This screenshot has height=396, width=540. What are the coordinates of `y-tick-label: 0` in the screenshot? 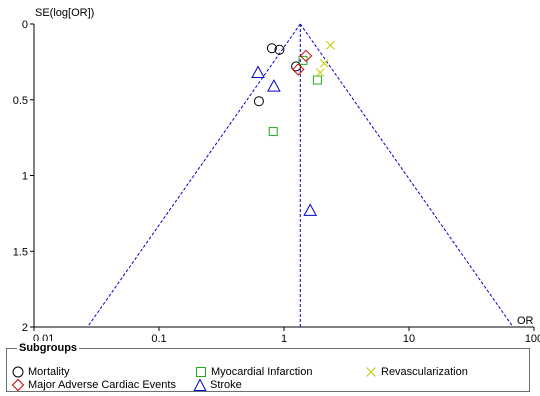 It's located at (25, 25).